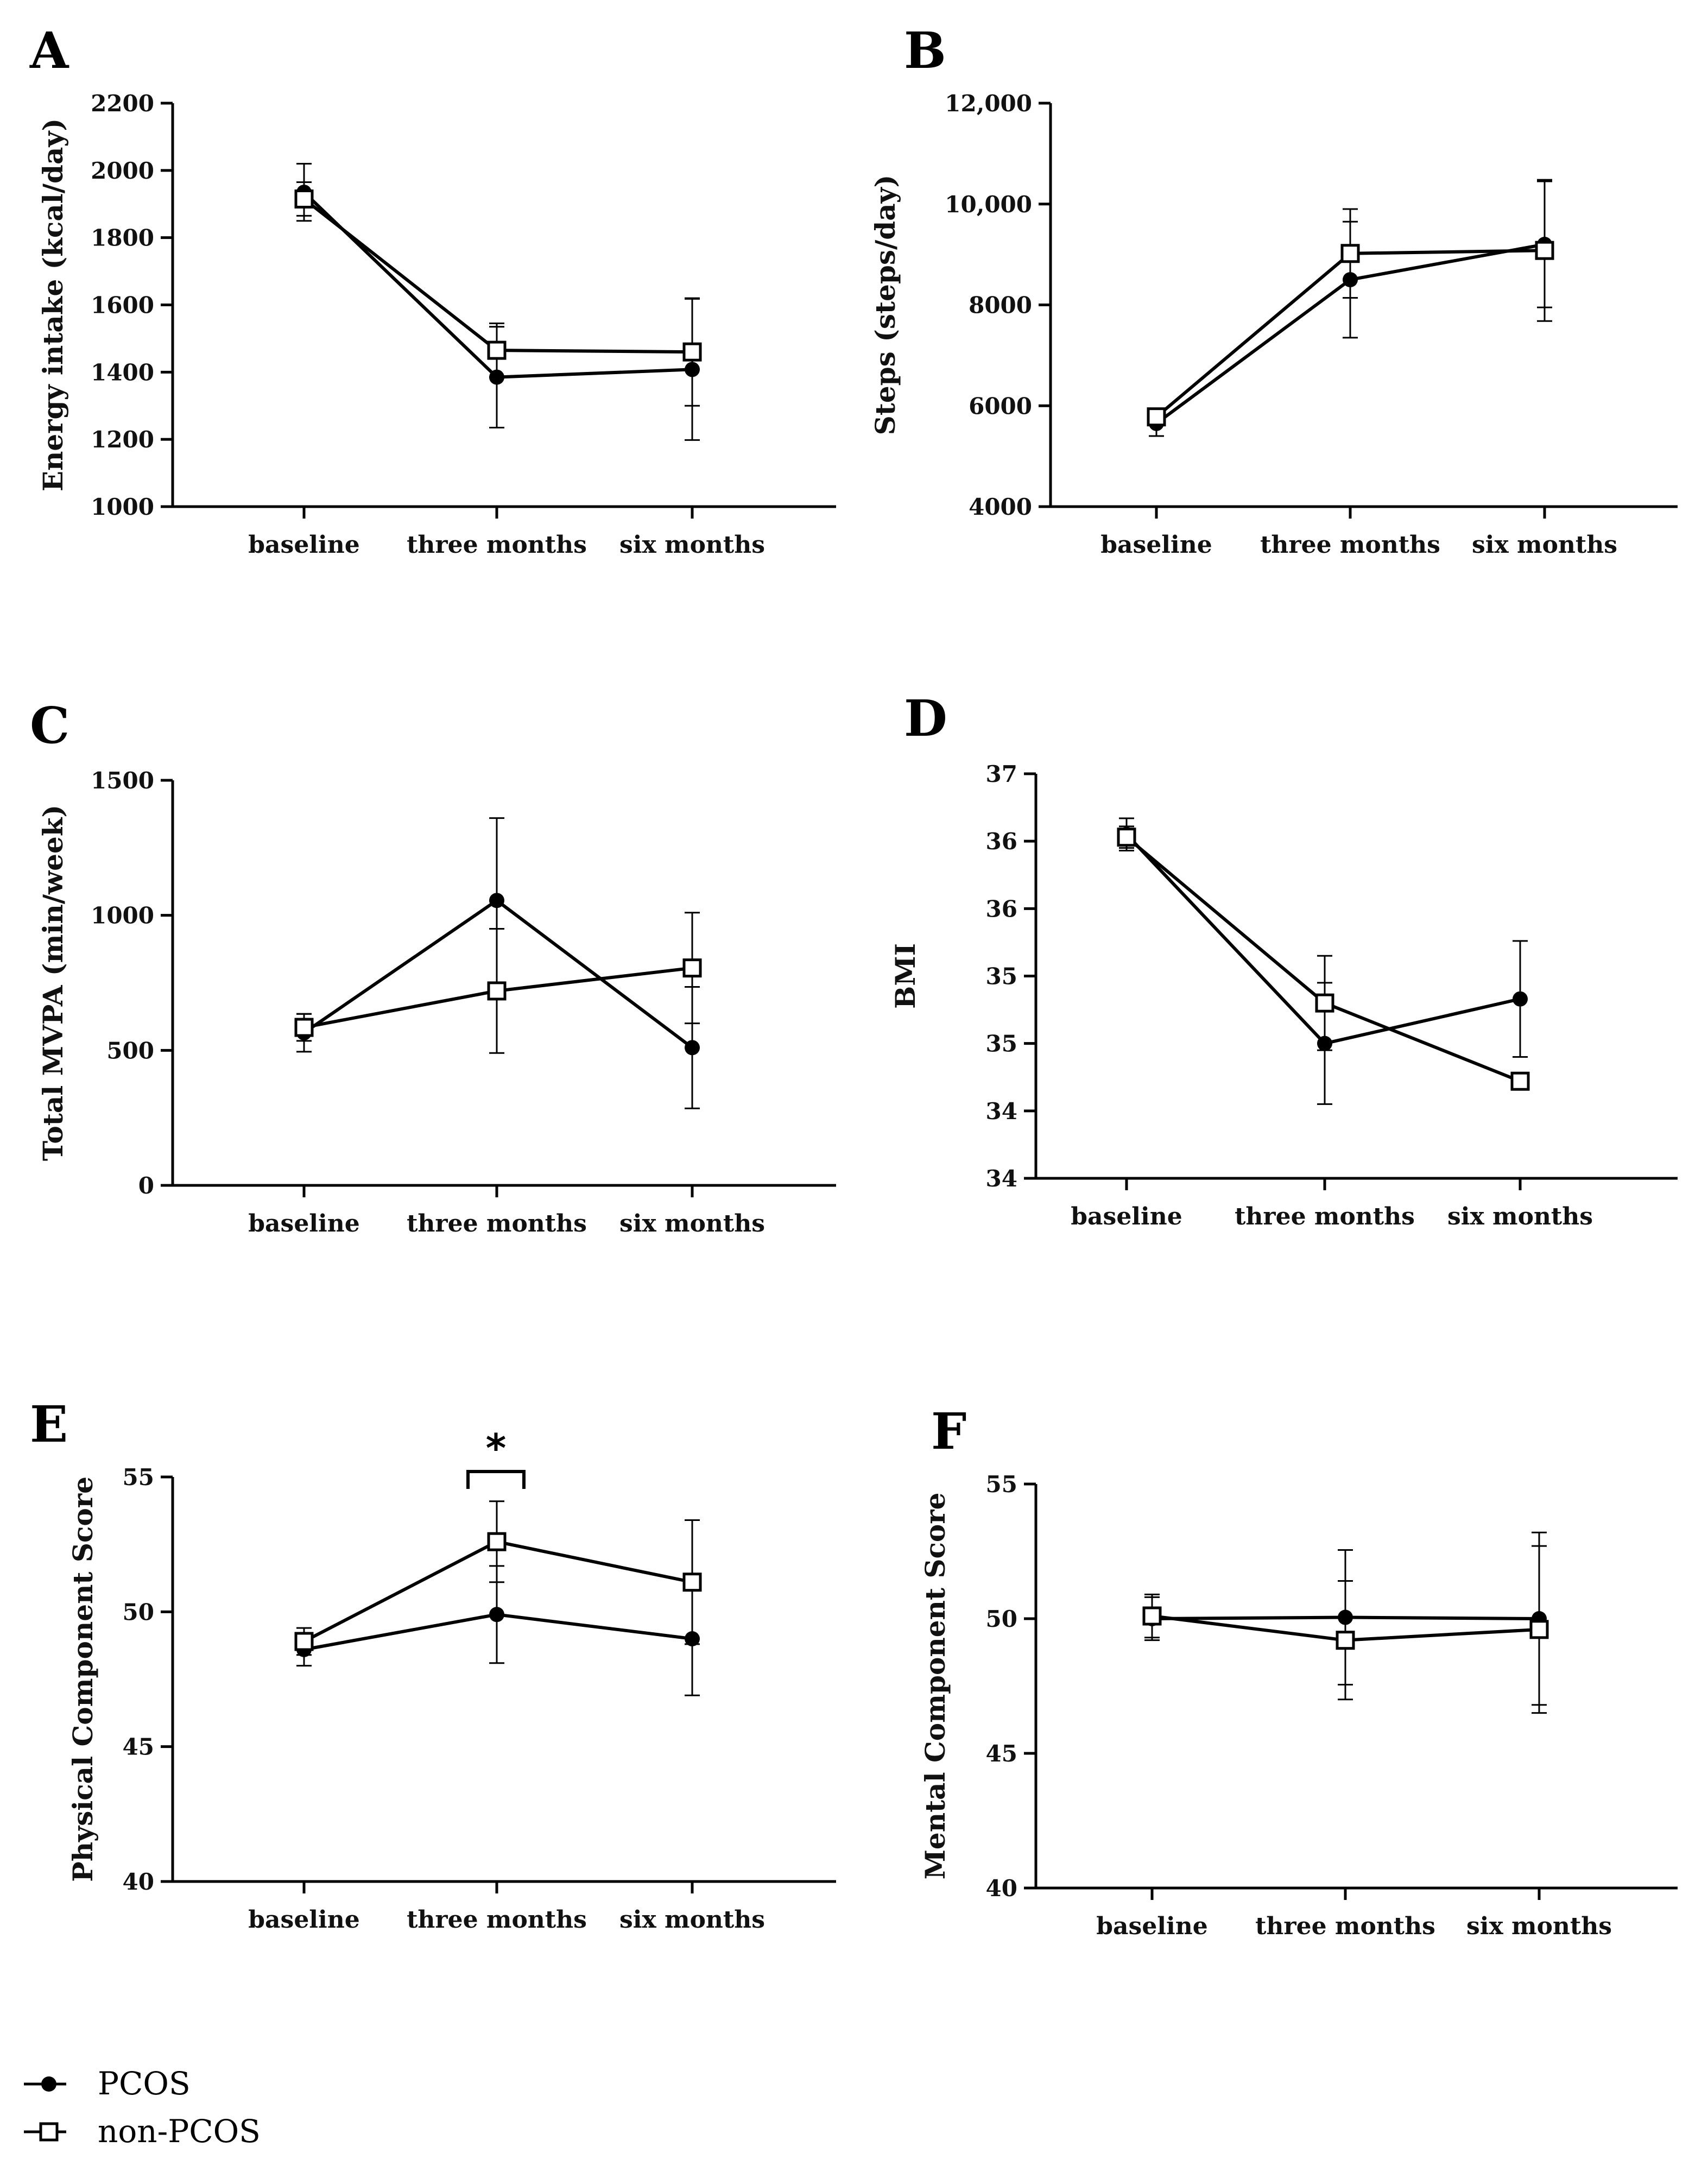 The height and width of the screenshot is (2172, 1708). Describe the element at coordinates (885, 305) in the screenshot. I see `y-axis-title: Steps (steps/day)` at that location.